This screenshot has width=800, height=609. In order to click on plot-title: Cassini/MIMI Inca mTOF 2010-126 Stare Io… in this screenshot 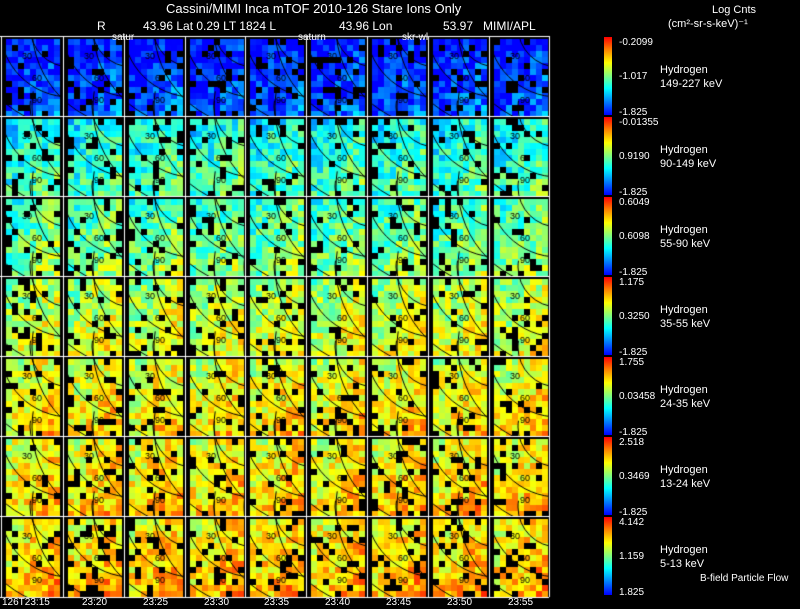, I will do `click(314, 8)`.